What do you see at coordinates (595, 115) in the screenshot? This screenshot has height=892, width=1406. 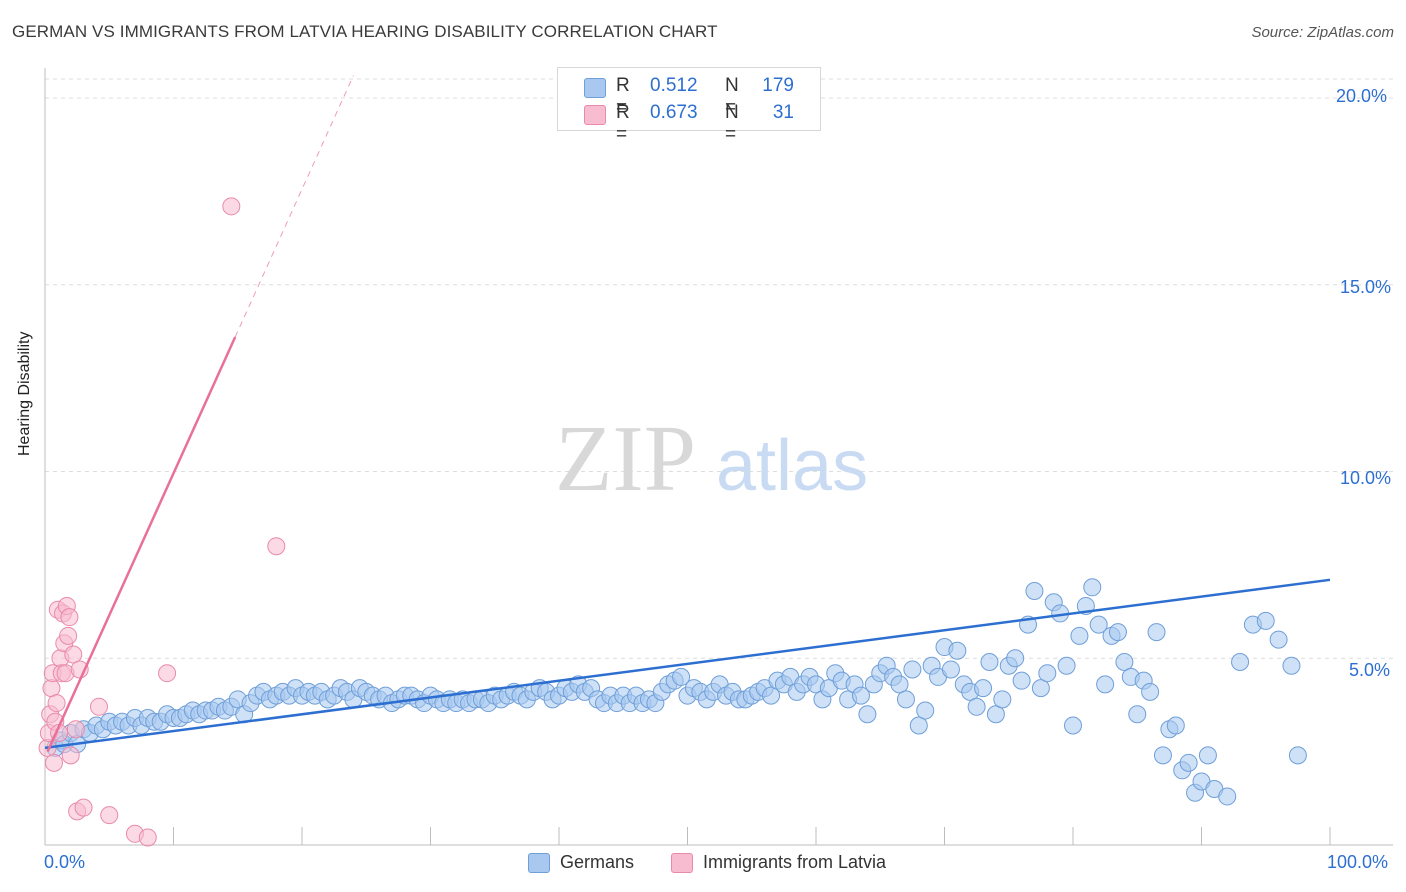 I see `legend-swatch-latvia` at bounding box center [595, 115].